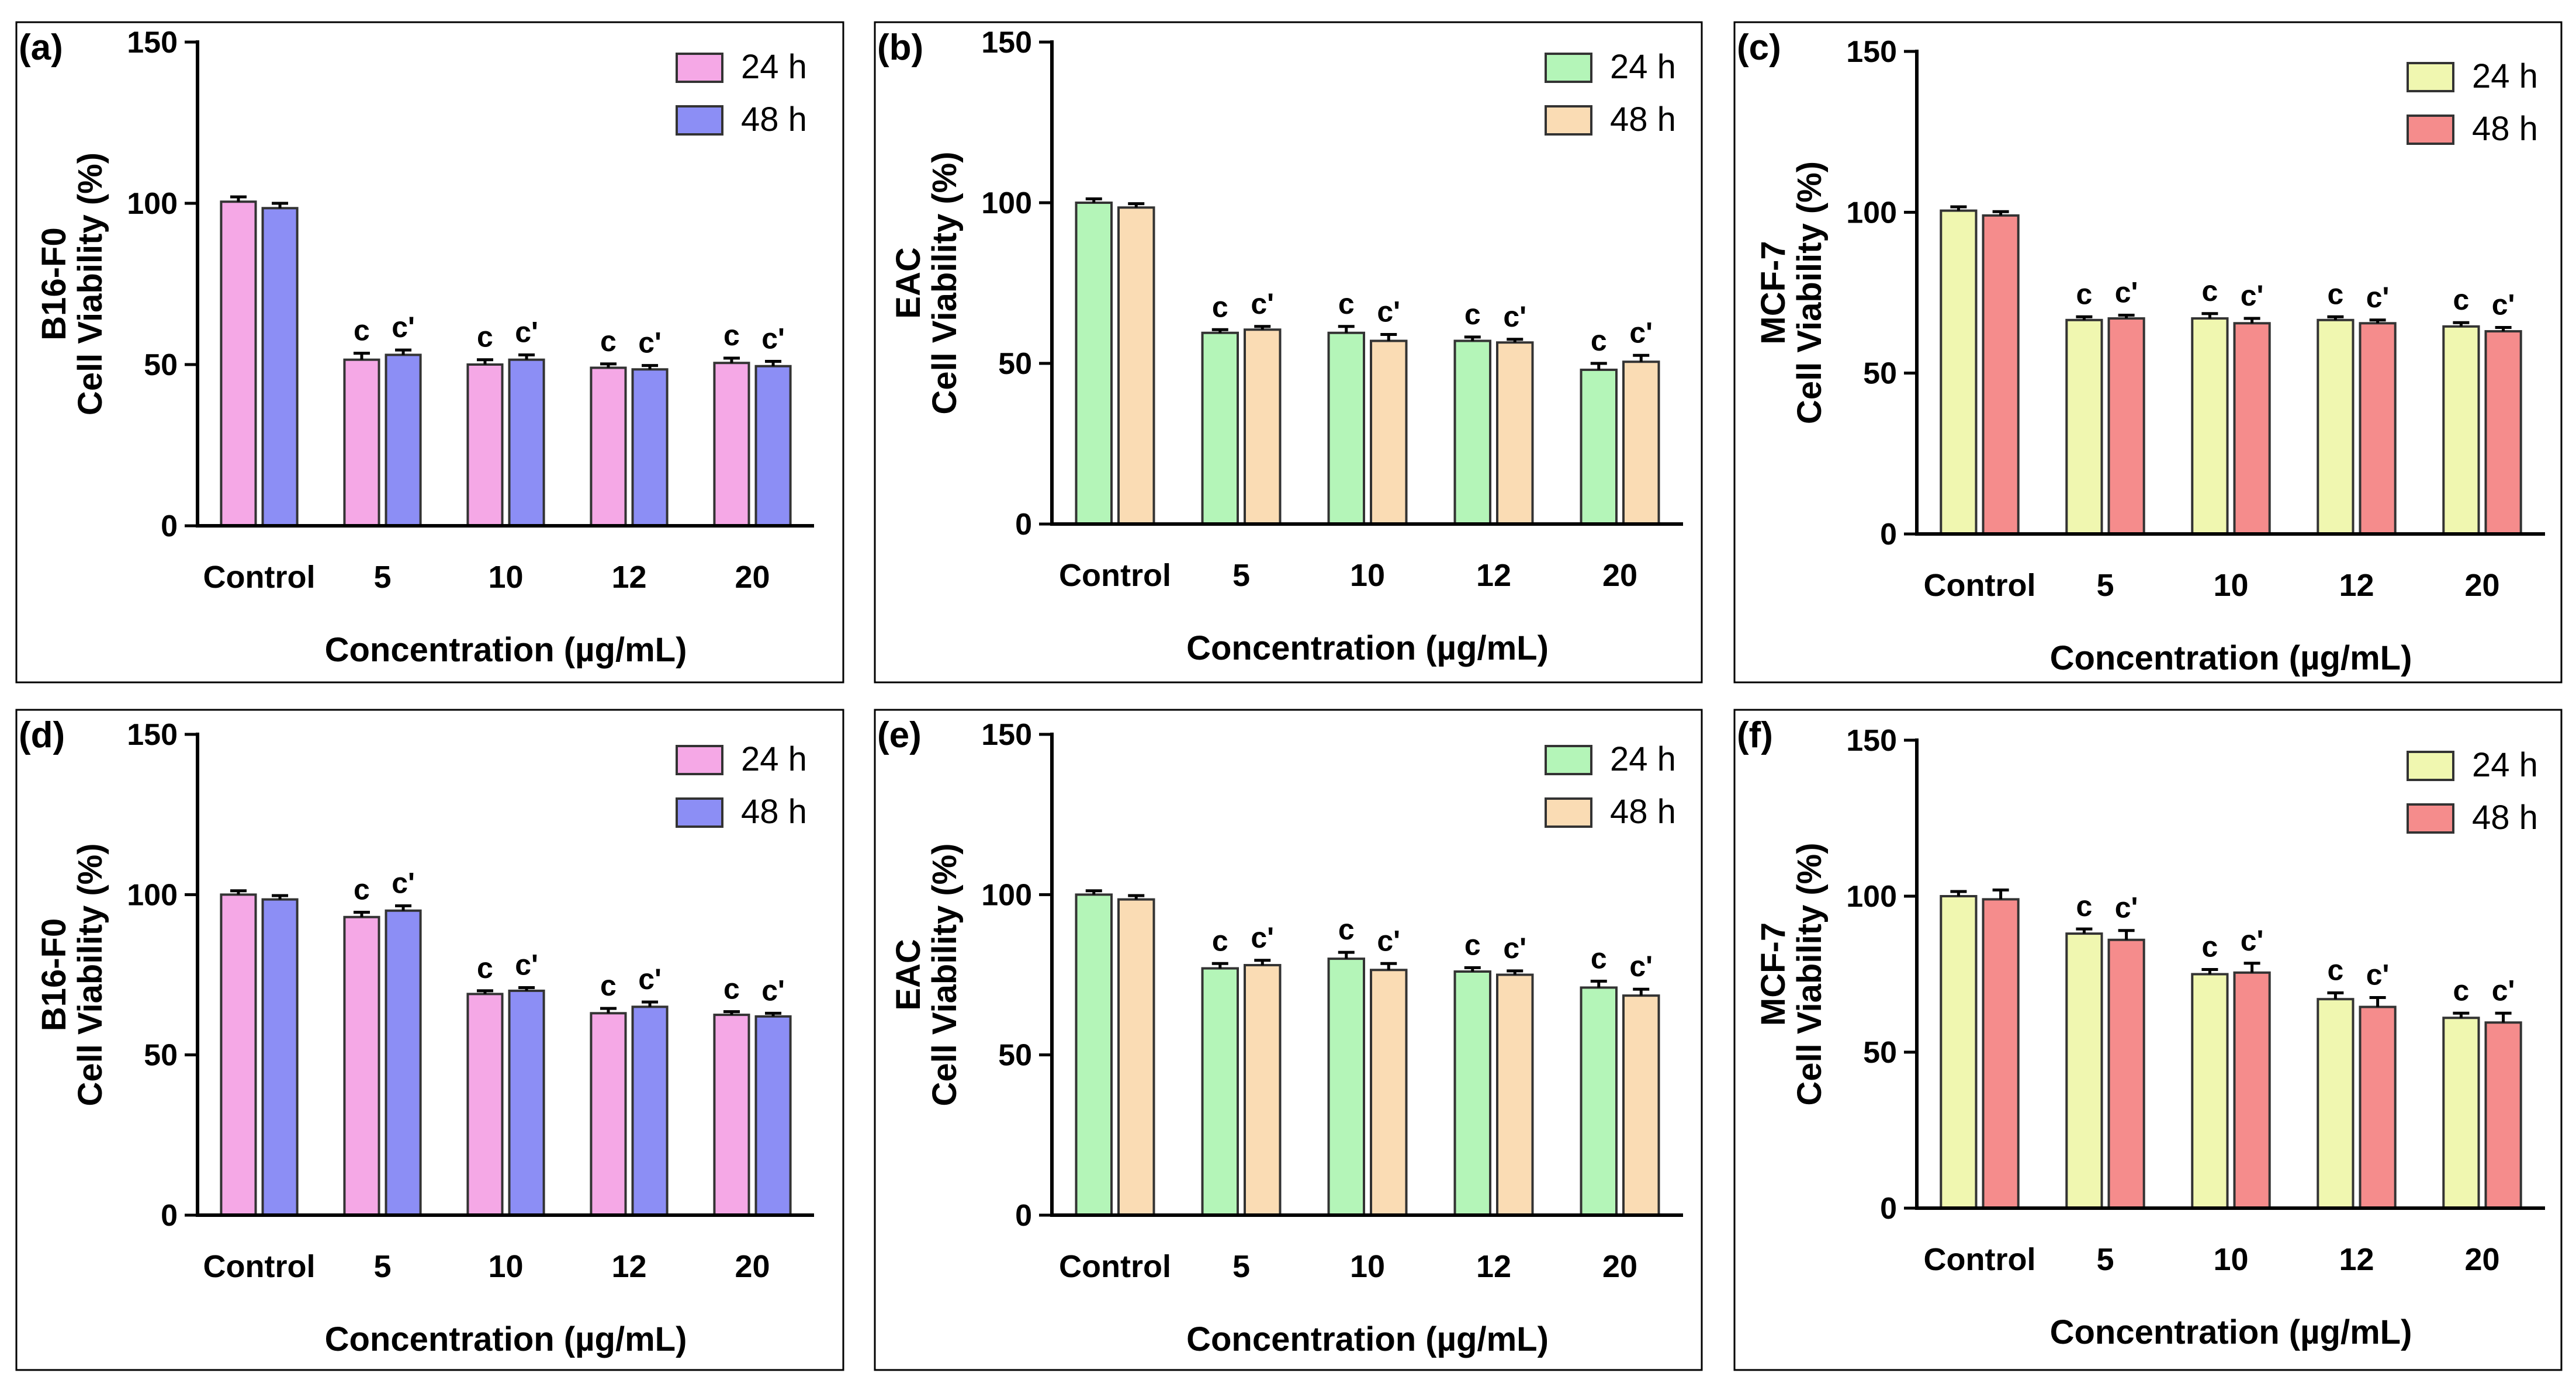 The height and width of the screenshot is (1384, 2576). Describe the element at coordinates (54, 974) in the screenshot. I see `y-axis-cell-line: B16-F0` at that location.